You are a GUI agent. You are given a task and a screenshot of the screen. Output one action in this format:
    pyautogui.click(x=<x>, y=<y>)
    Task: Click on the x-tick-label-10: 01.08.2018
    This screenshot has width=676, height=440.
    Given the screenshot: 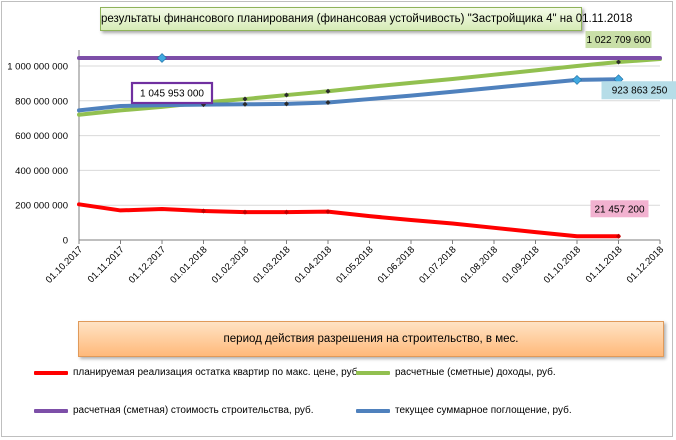 What is the action you would take?
    pyautogui.click(x=479, y=264)
    